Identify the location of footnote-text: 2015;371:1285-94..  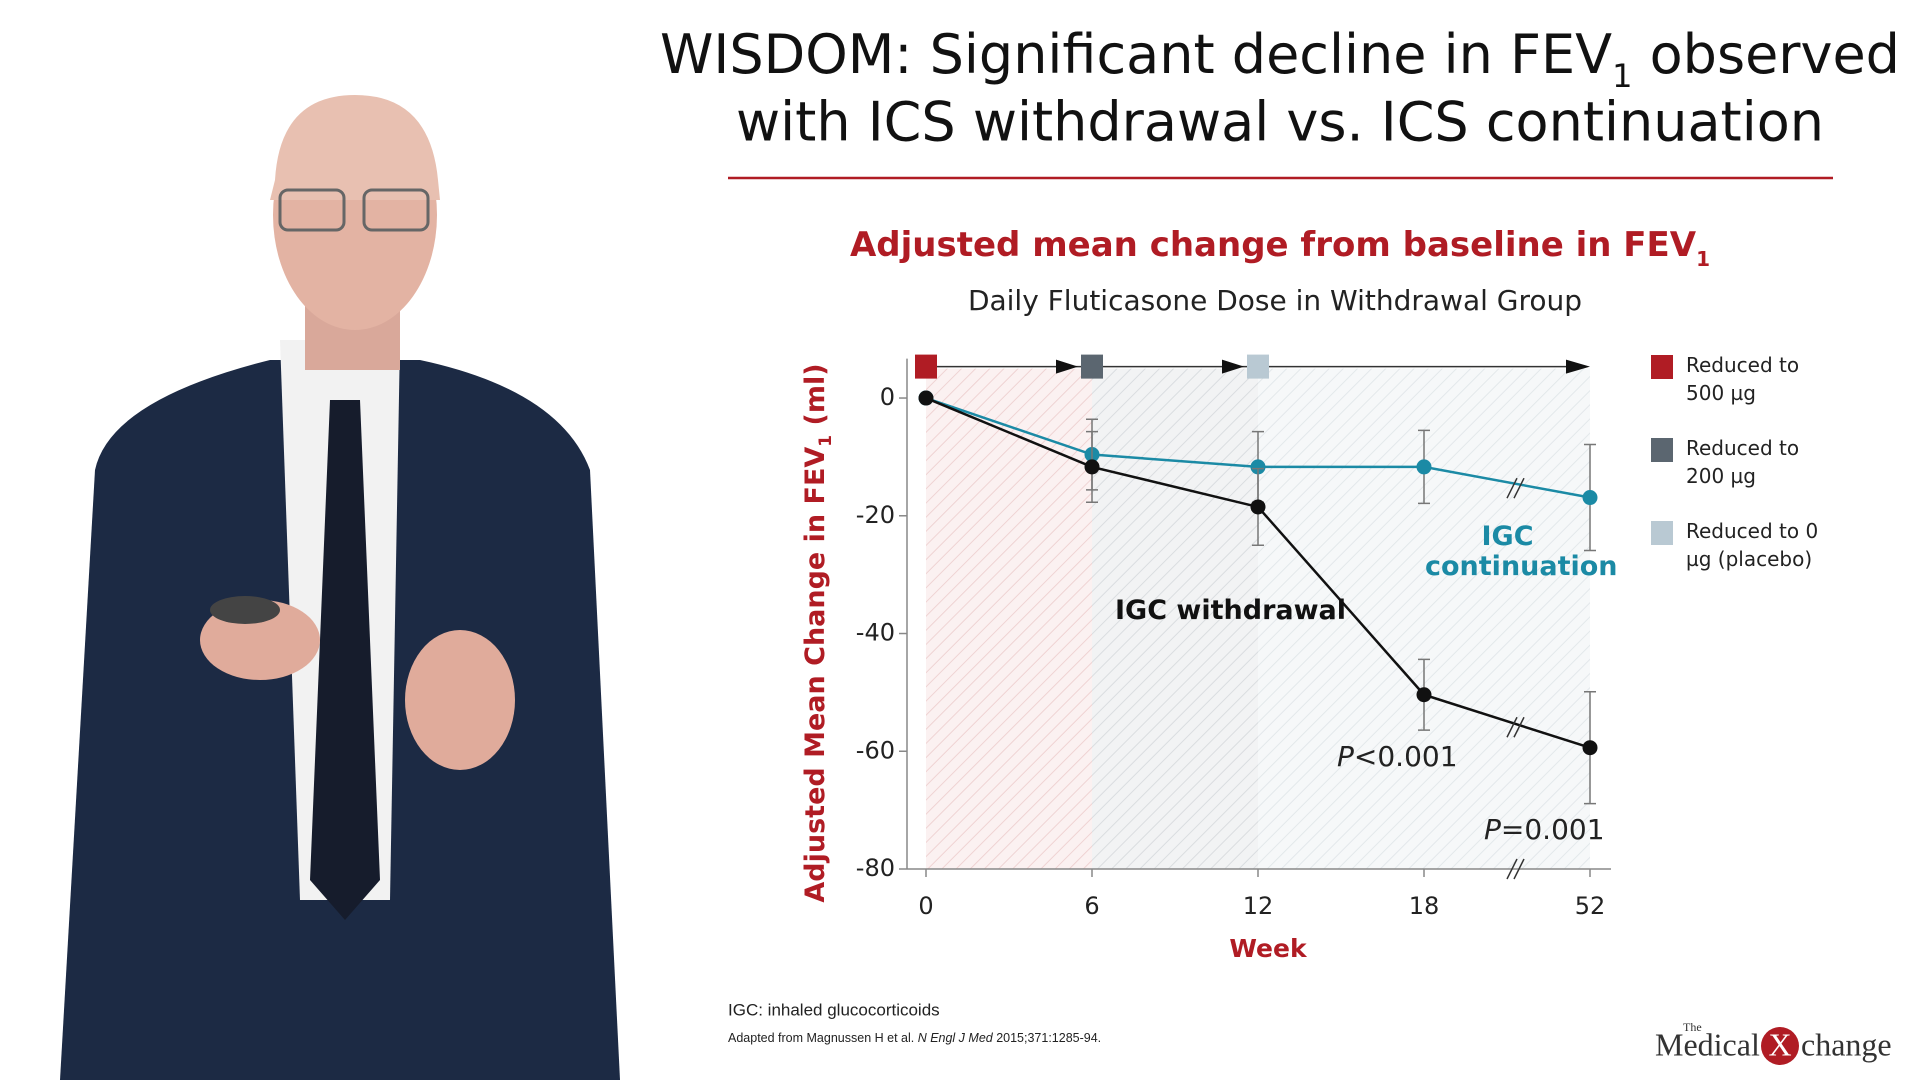
(1047, 1038).